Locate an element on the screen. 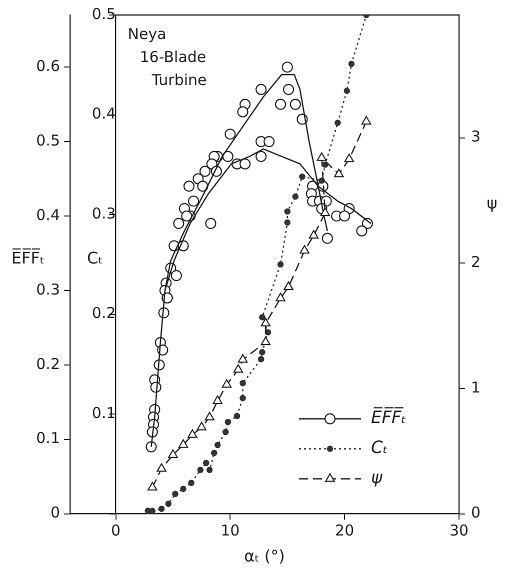 This screenshot has width=527, height=575. y2-tick-label: 0.5 is located at coordinates (104, 13).